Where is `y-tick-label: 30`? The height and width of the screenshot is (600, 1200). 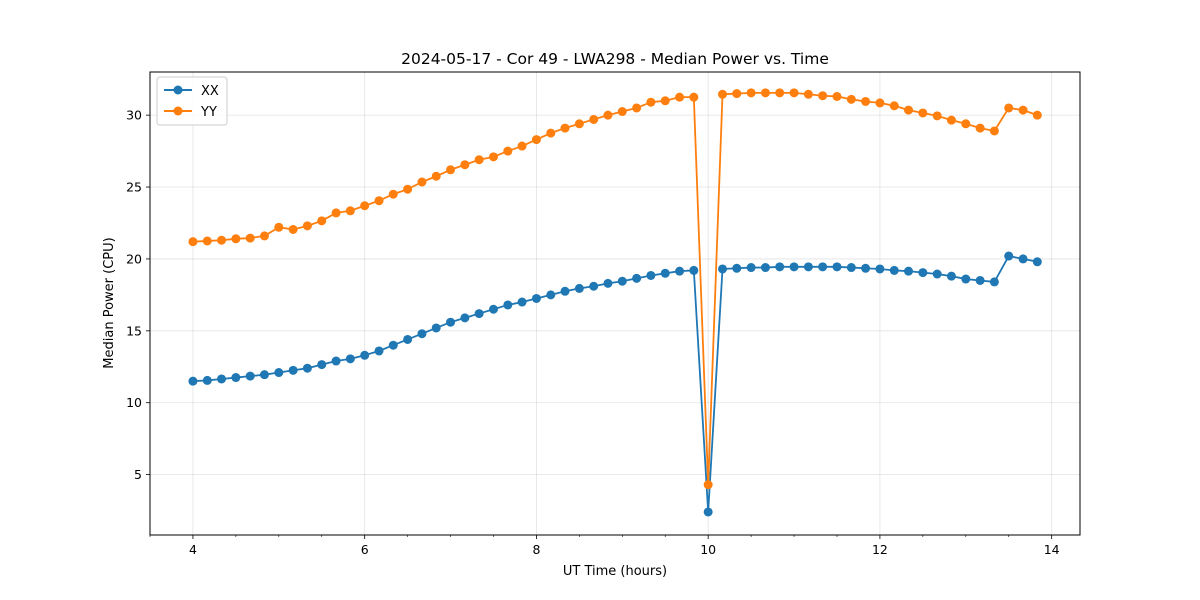 y-tick-label: 30 is located at coordinates (134, 115).